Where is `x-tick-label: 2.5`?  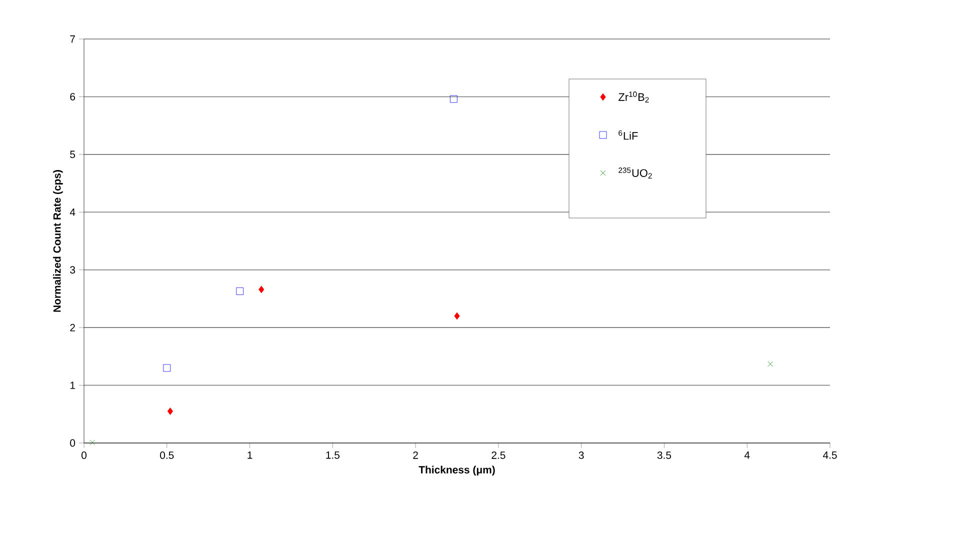 x-tick-label: 2.5 is located at coordinates (499, 455).